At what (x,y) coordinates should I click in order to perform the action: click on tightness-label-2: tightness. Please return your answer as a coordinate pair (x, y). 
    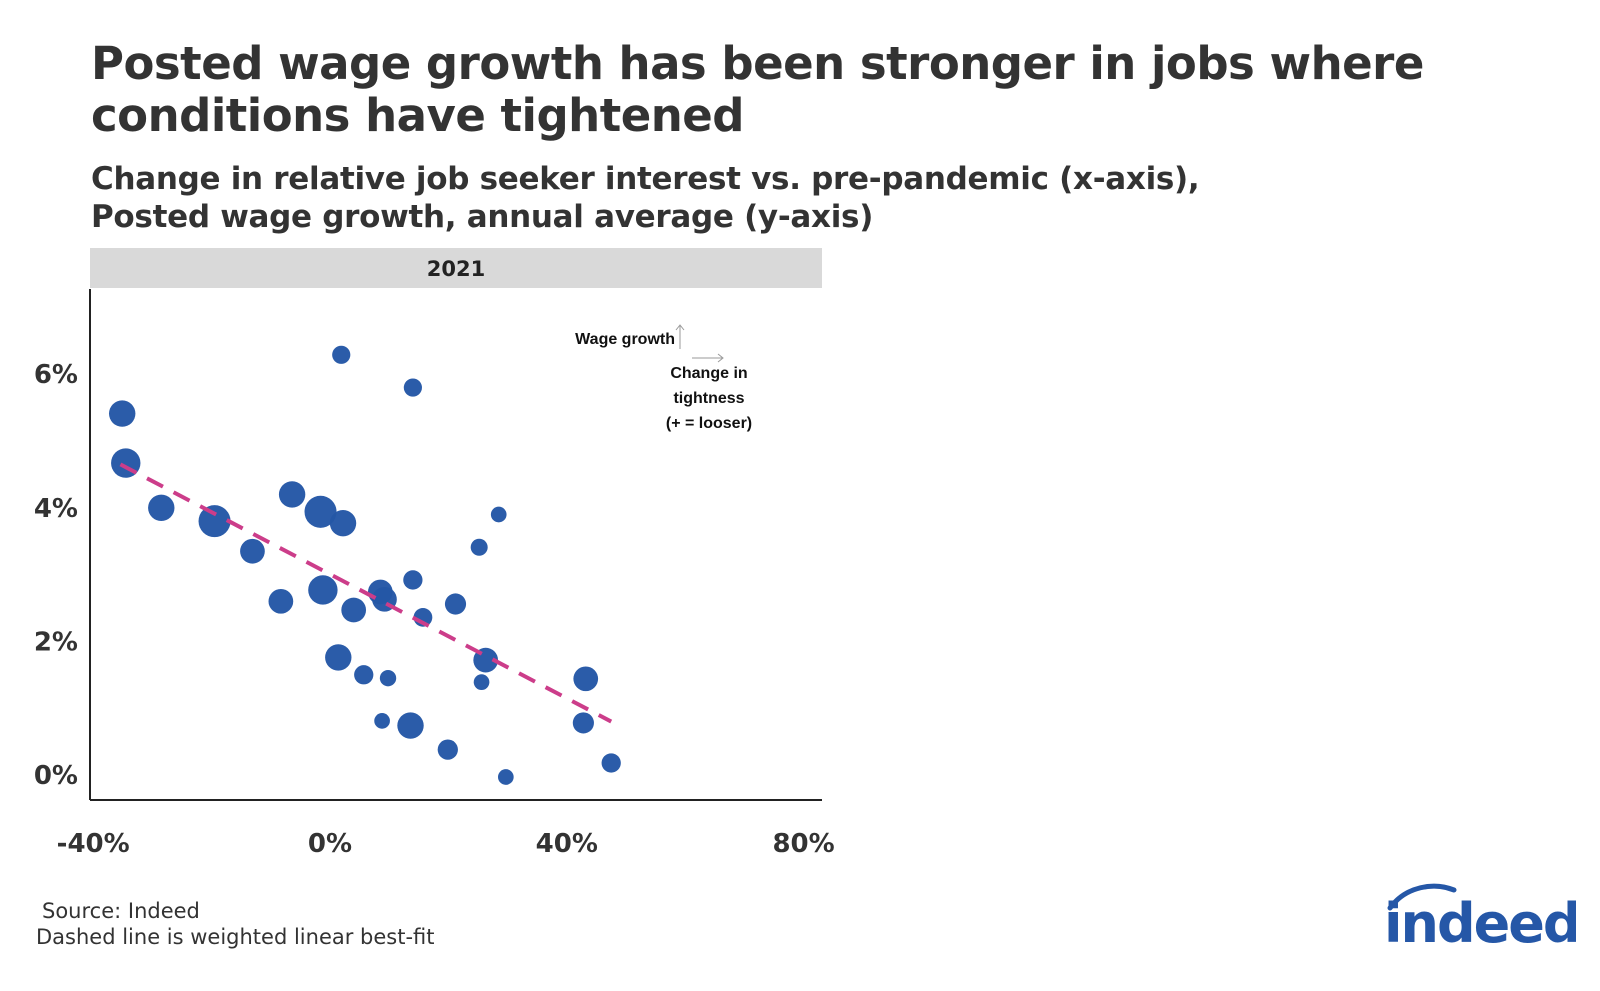
    Looking at the image, I should click on (708, 398).